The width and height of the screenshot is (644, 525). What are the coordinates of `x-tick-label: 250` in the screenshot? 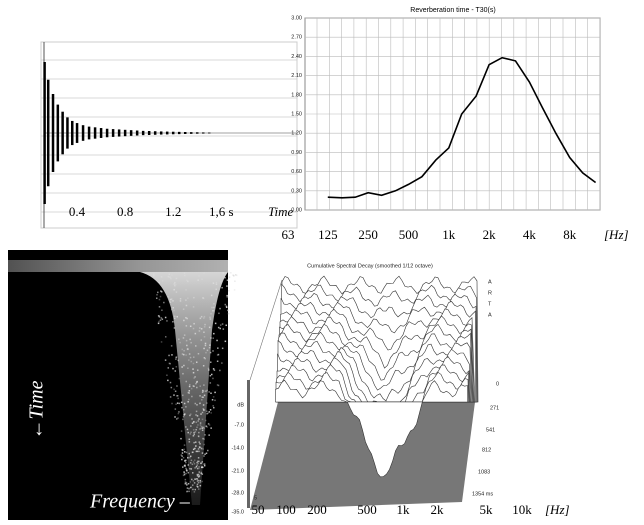 It's located at (368, 234).